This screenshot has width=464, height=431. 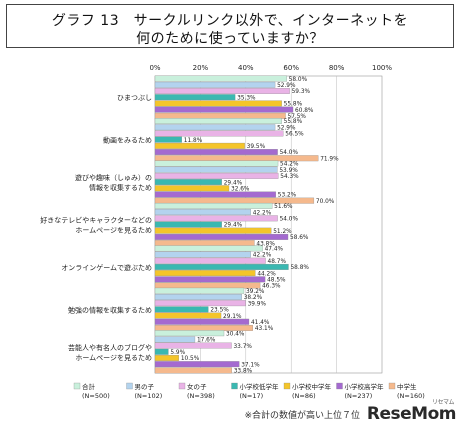 I want to click on data-label: 71.9%, so click(x=329, y=159).